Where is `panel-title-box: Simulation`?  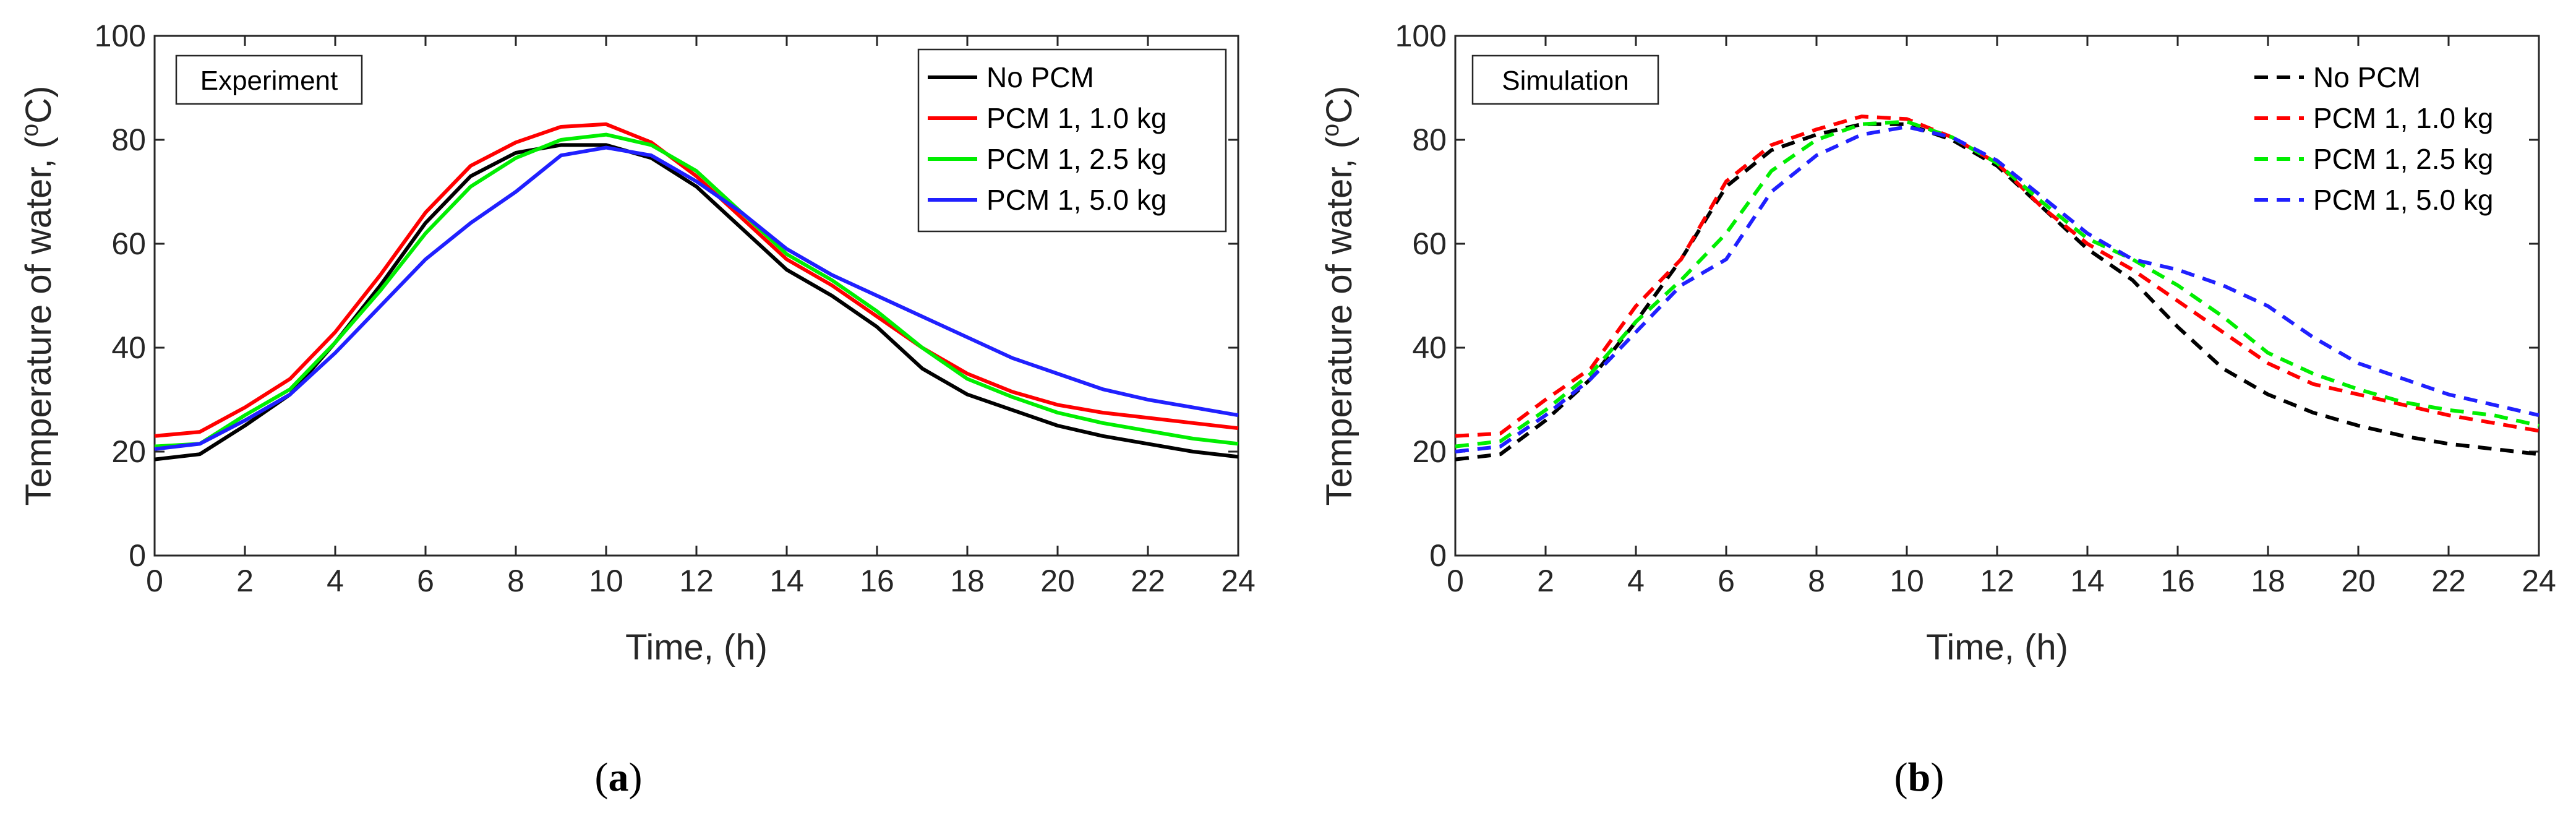
panel-title-box: Simulation is located at coordinates (1565, 79).